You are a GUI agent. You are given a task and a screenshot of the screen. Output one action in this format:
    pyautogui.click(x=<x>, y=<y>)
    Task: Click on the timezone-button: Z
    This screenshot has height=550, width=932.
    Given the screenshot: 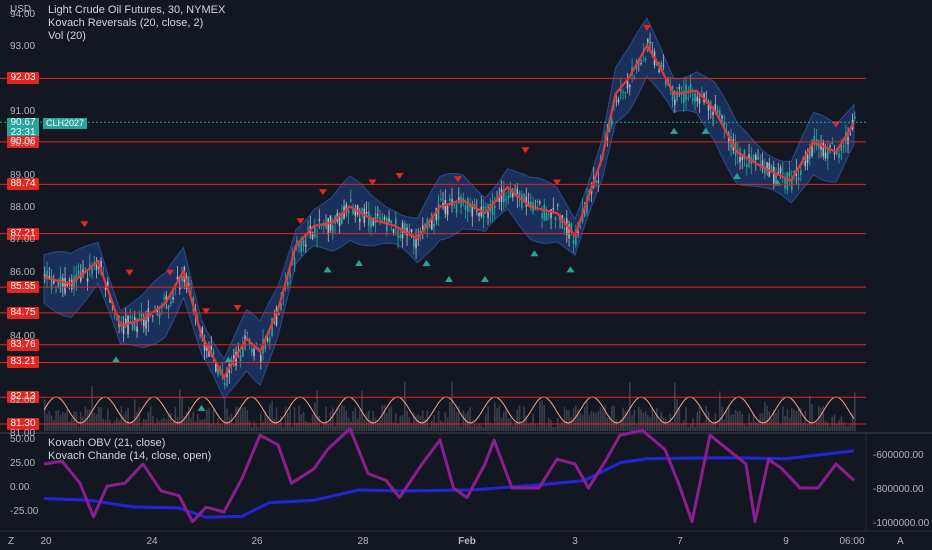 What is the action you would take?
    pyautogui.click(x=11, y=541)
    